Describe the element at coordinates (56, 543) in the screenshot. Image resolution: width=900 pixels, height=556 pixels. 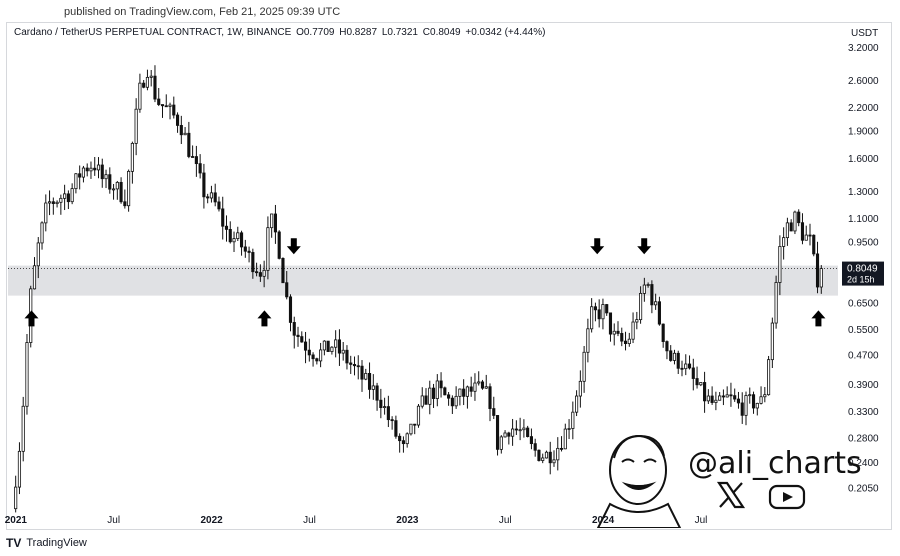
I see `footer-brand-label: TradingView` at that location.